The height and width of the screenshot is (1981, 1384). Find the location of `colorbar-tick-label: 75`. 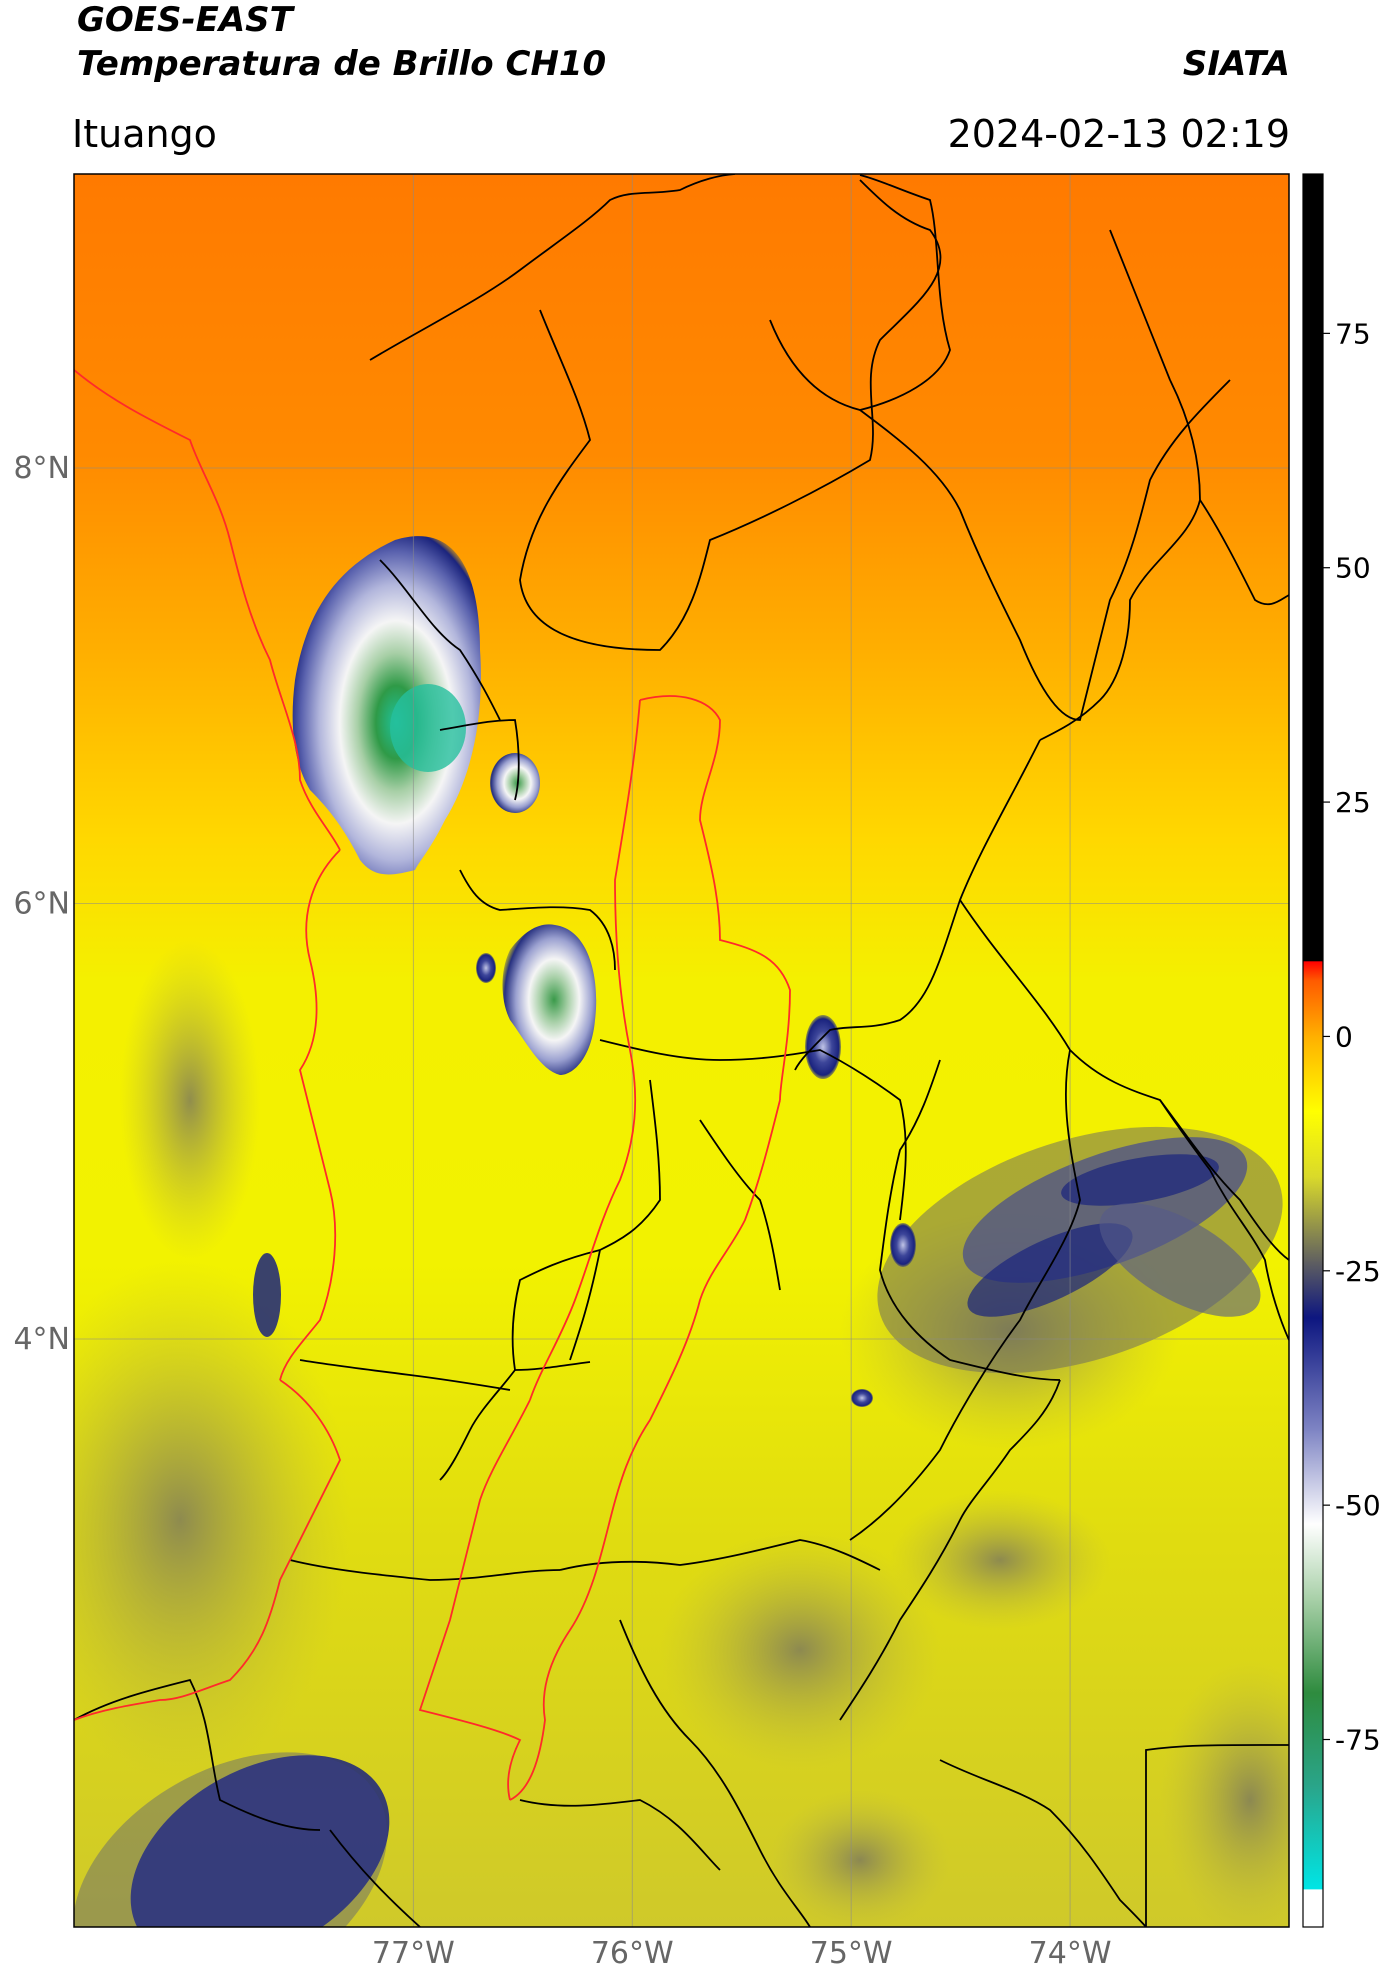

colorbar-tick-label: 75 is located at coordinates (1353, 333).